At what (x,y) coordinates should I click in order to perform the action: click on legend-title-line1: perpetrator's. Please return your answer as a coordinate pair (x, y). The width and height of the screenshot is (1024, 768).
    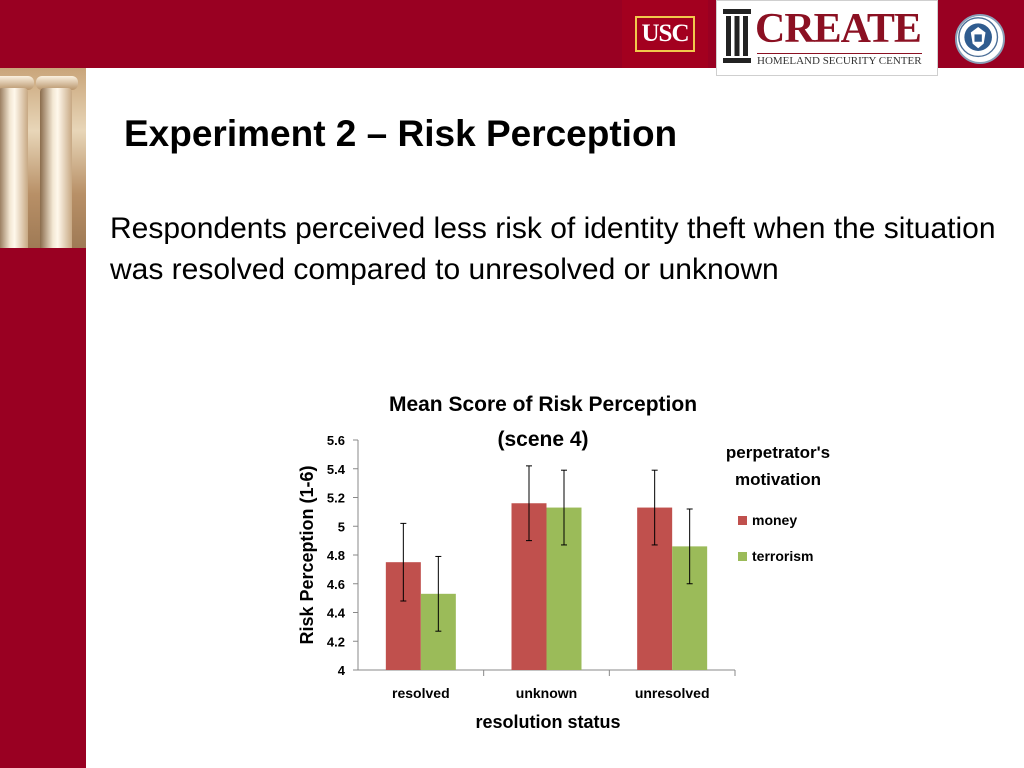
    Looking at the image, I should click on (778, 452).